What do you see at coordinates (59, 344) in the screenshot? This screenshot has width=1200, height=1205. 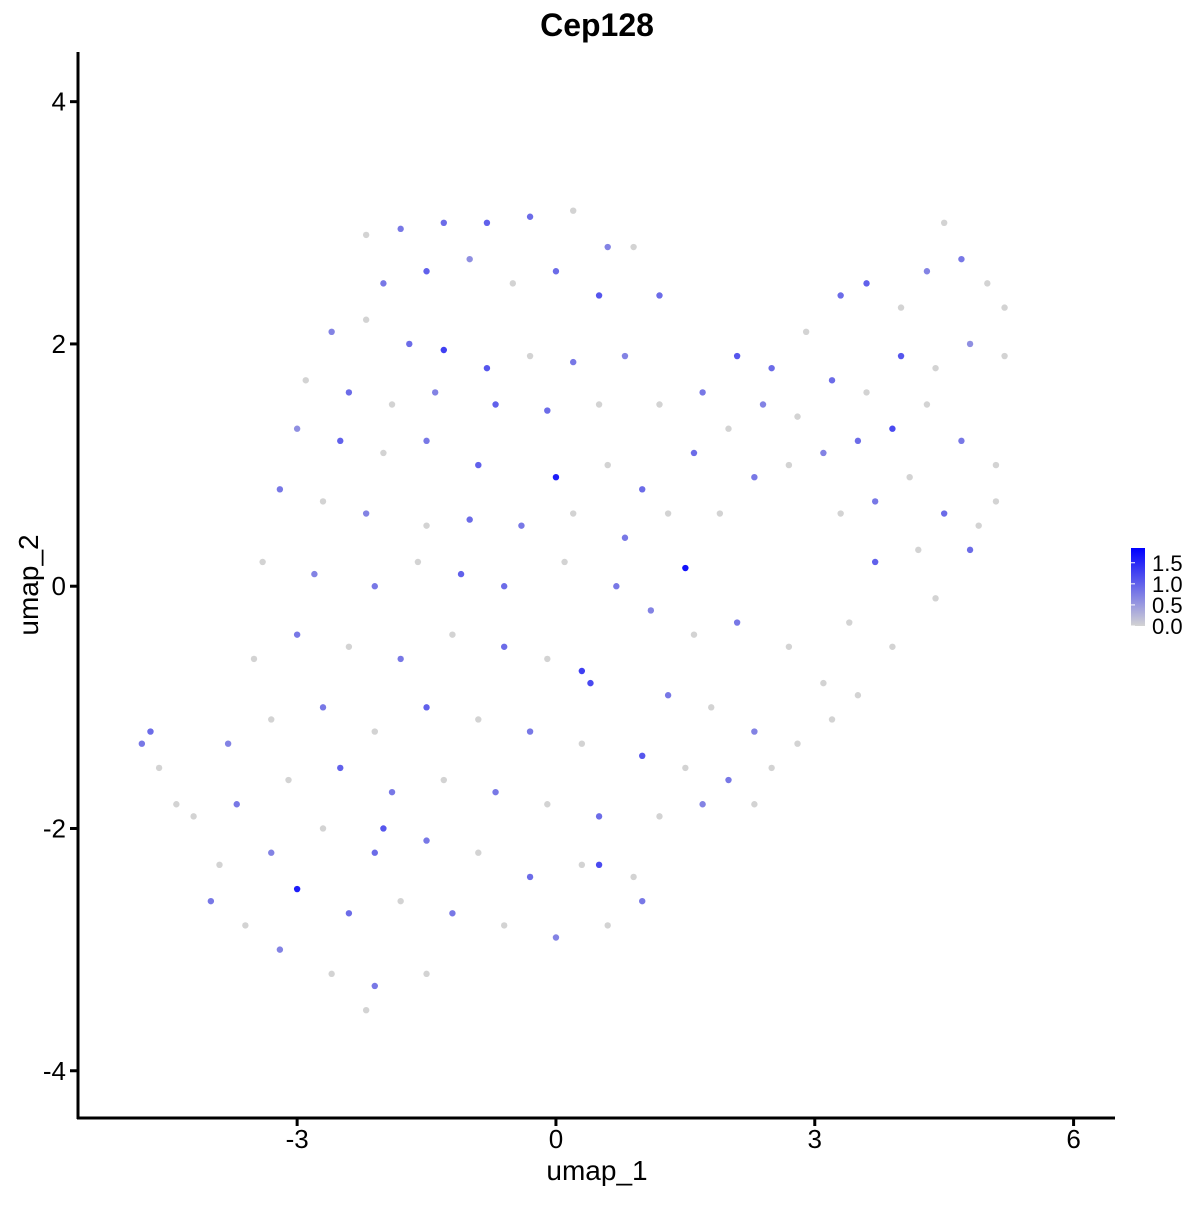 I see `y-tick-label: 2` at bounding box center [59, 344].